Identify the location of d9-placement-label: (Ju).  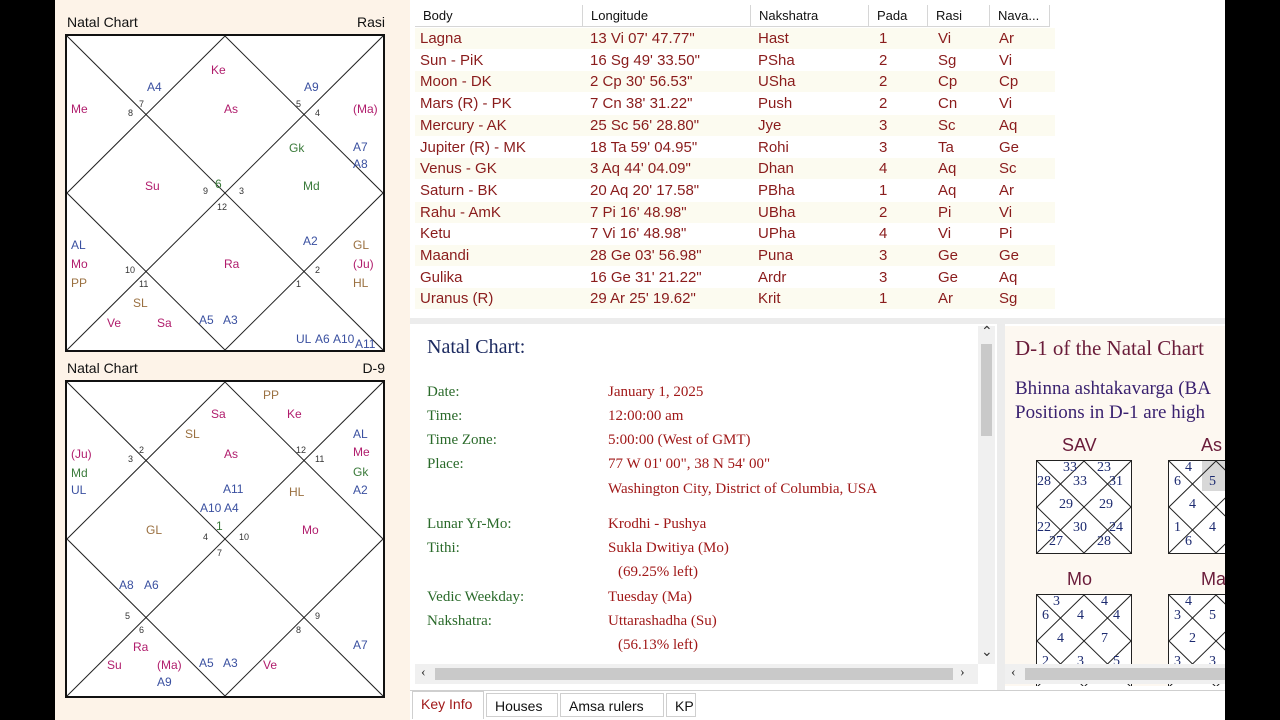
(81, 454).